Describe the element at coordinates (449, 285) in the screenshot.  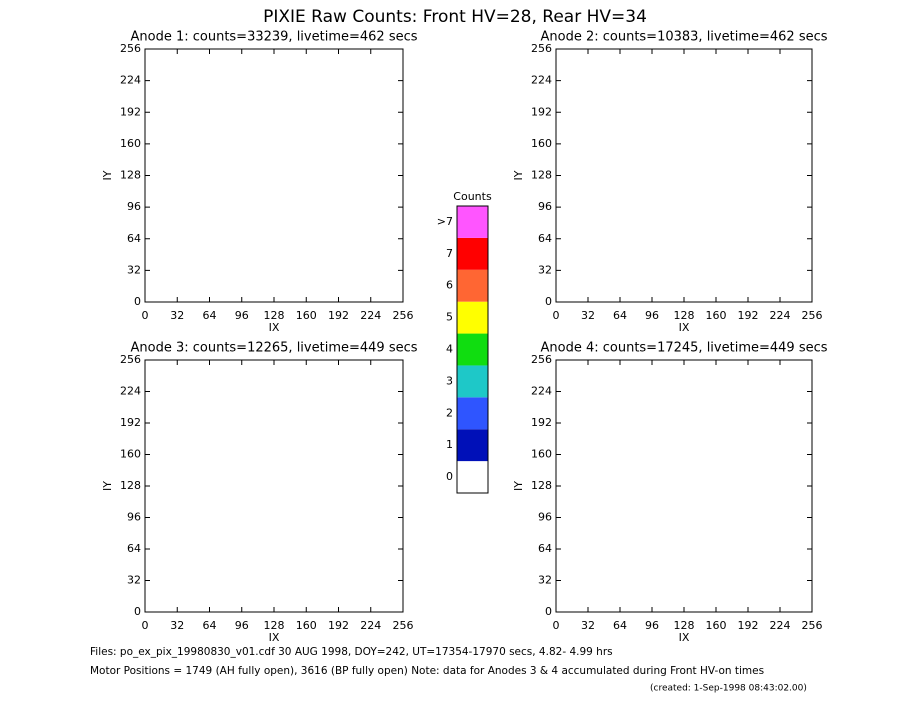
I see `colorbar-label: 6` at that location.